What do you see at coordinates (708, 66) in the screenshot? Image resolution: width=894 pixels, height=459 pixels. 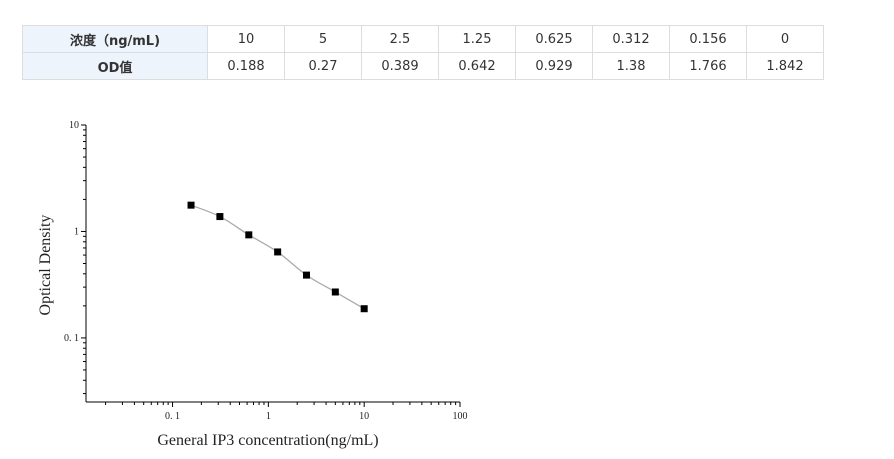 I see `od-cell: 1.766` at bounding box center [708, 66].